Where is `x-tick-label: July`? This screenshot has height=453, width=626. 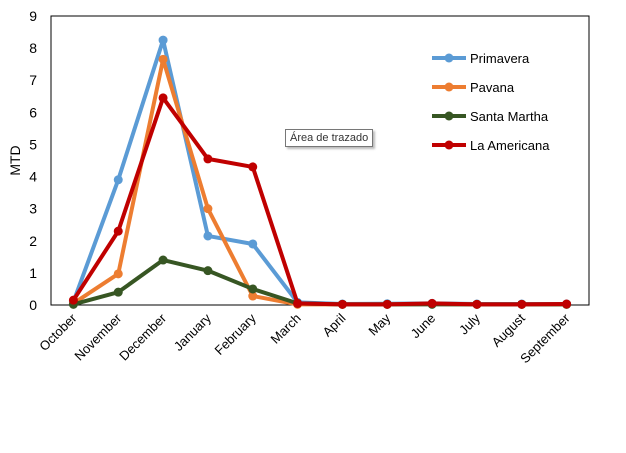 x-tick-label: July is located at coordinates (469, 323).